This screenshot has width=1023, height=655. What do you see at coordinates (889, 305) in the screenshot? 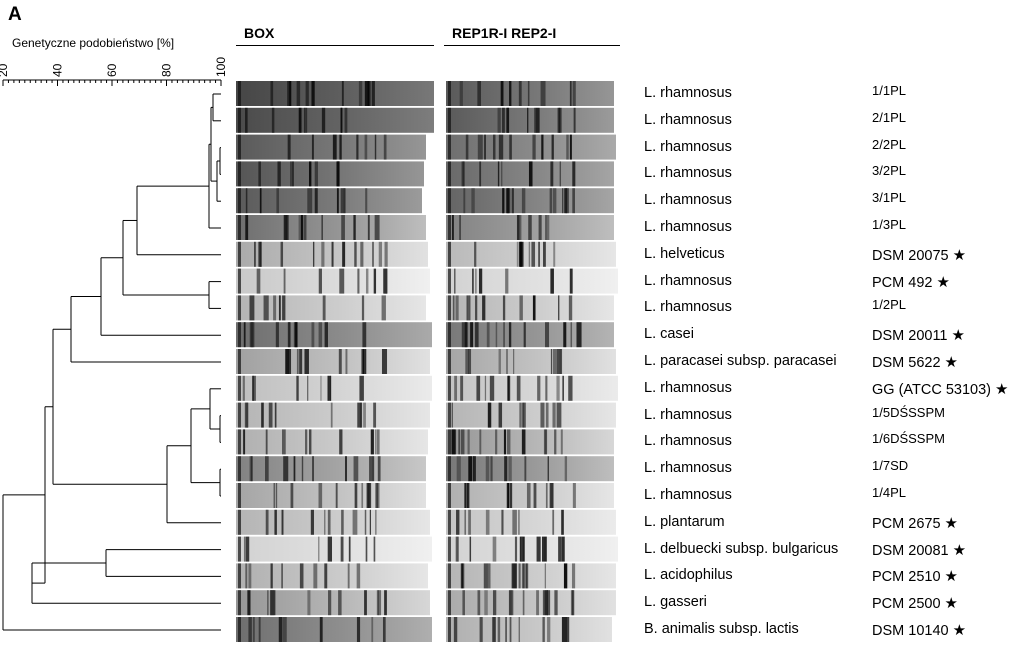
I see `strain-id-text: 1/2PL` at bounding box center [889, 305].